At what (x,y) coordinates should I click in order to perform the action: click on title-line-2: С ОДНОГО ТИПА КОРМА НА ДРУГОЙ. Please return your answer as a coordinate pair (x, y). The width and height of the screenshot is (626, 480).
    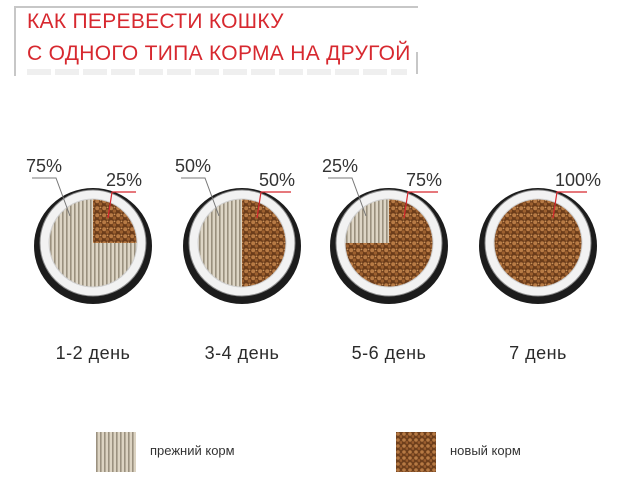
    Looking at the image, I should click on (219, 53).